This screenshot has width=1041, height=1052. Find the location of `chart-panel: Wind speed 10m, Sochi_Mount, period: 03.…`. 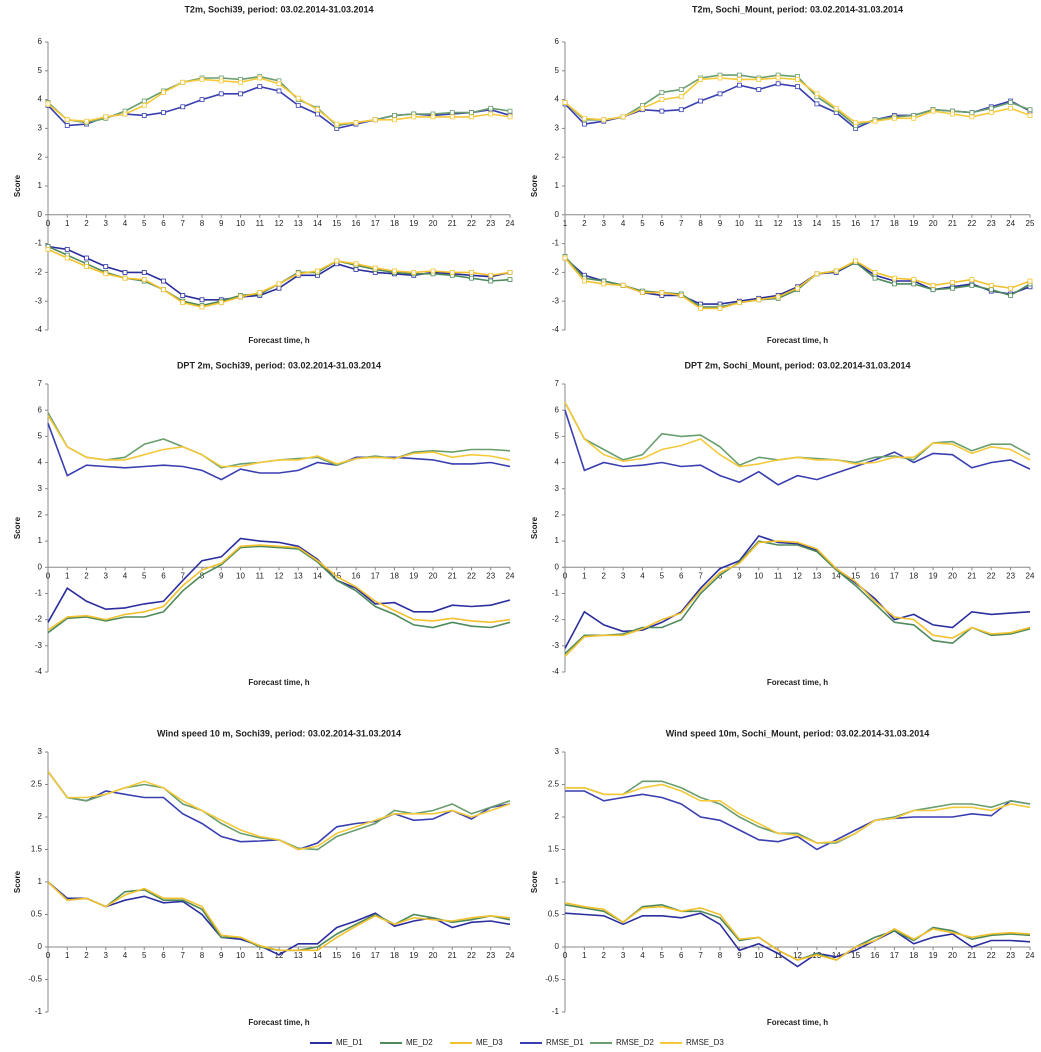

chart-panel: Wind speed 10m, Sochi_Mount, period: 03.… is located at coordinates (782, 877).